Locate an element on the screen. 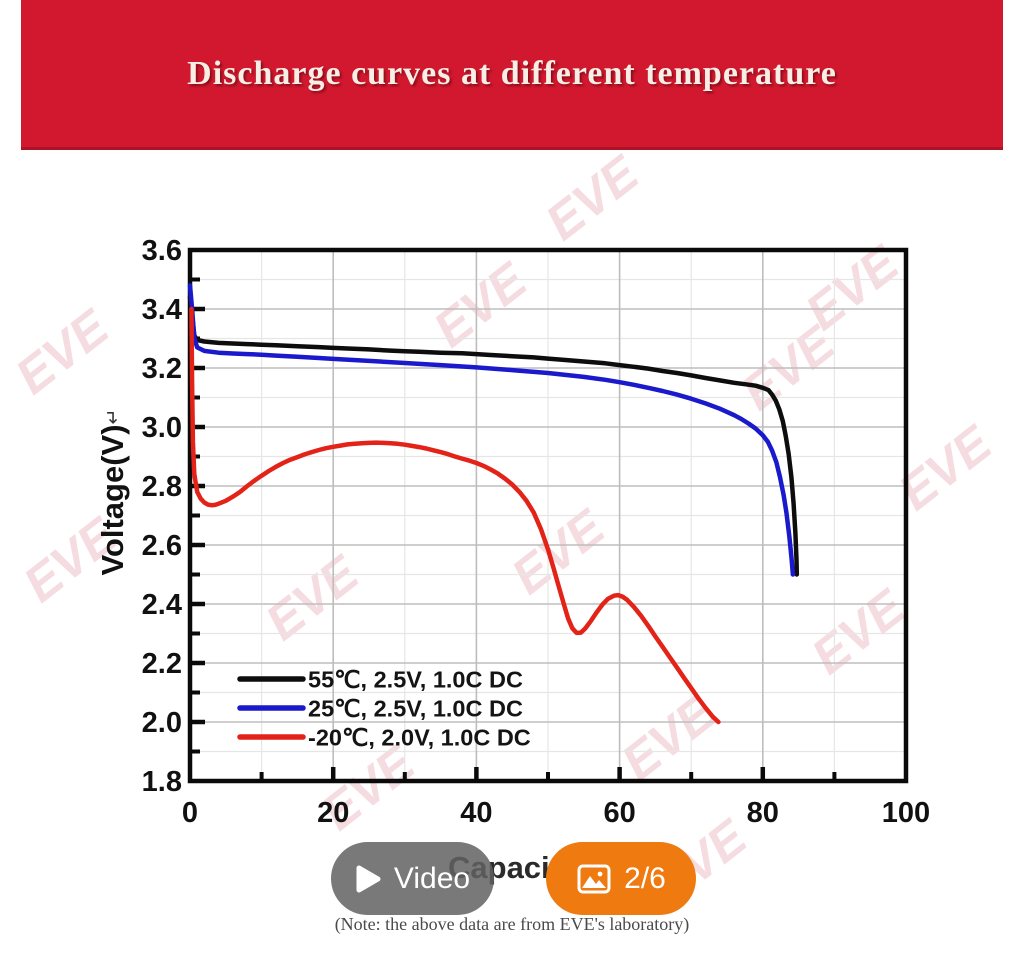 The height and width of the screenshot is (961, 1024). x-tick-label: 100 is located at coordinates (906, 813).